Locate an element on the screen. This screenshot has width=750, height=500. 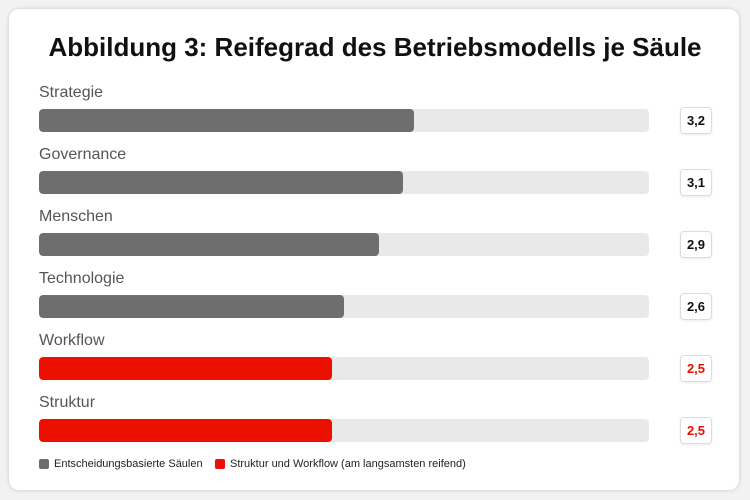
bar-struktur is located at coordinates (186, 430).